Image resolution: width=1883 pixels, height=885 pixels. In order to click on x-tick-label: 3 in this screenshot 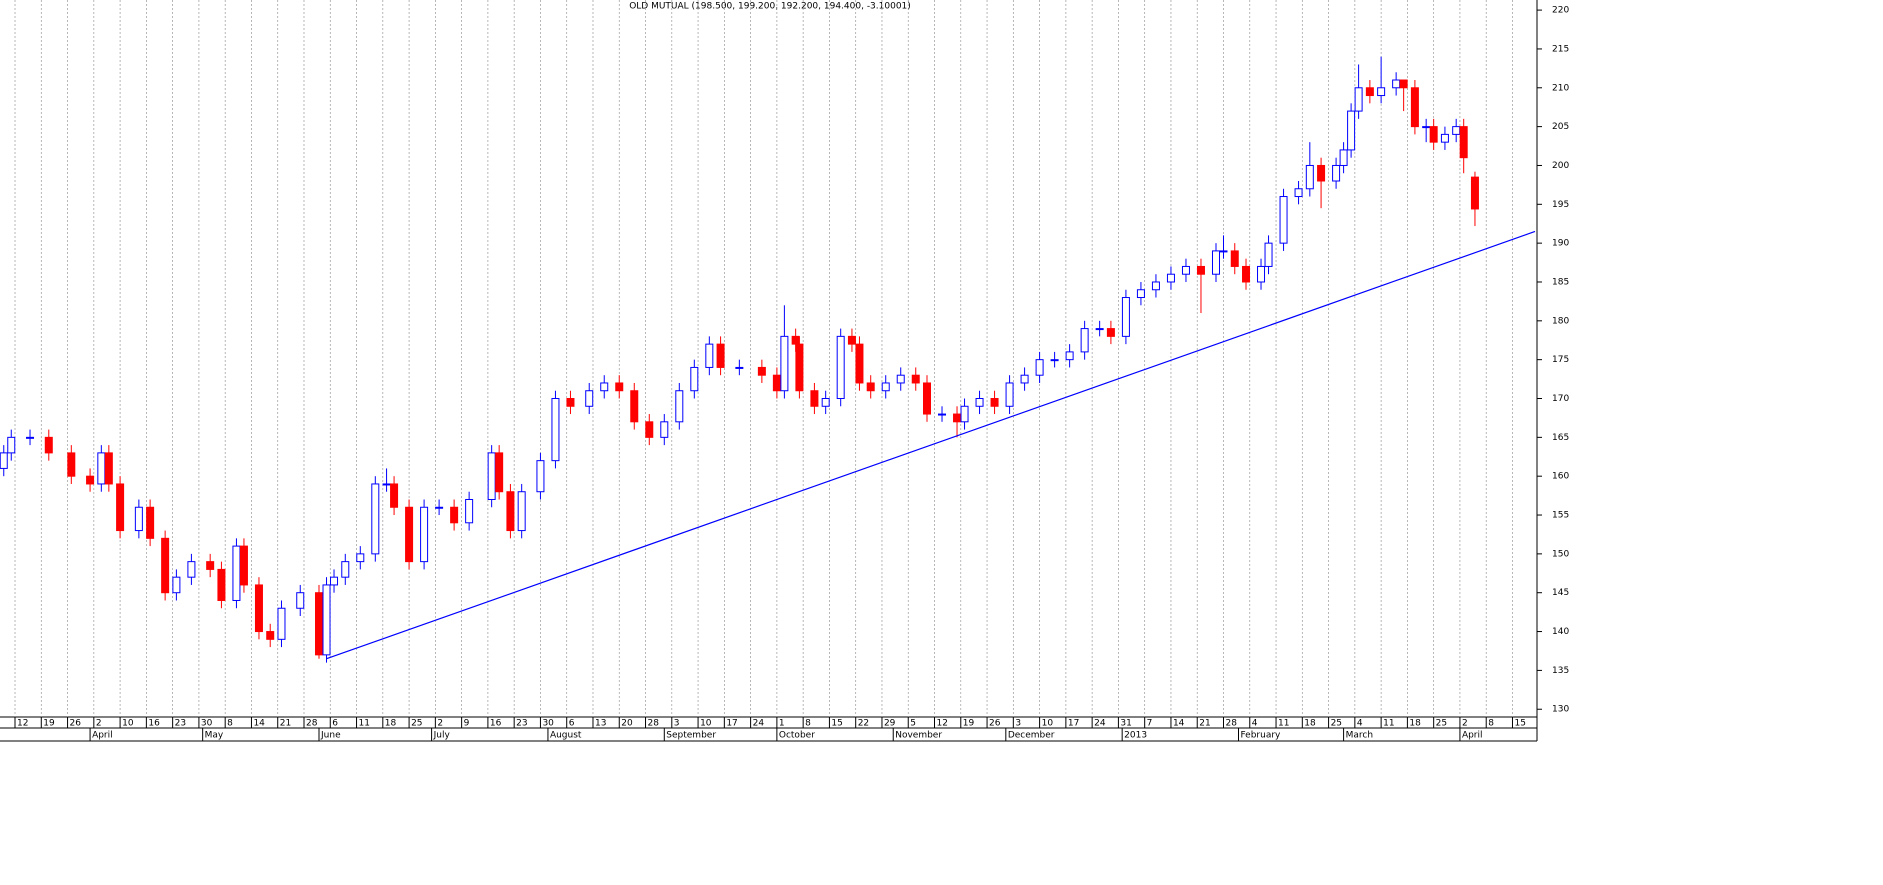, I will do `click(677, 724)`.